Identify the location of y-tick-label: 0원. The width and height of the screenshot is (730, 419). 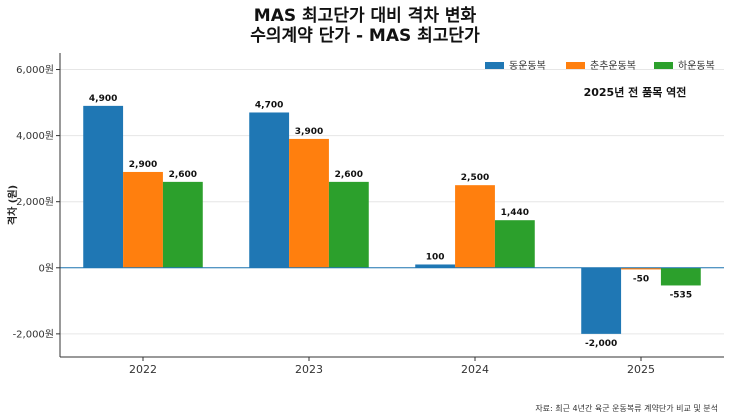
(46, 268).